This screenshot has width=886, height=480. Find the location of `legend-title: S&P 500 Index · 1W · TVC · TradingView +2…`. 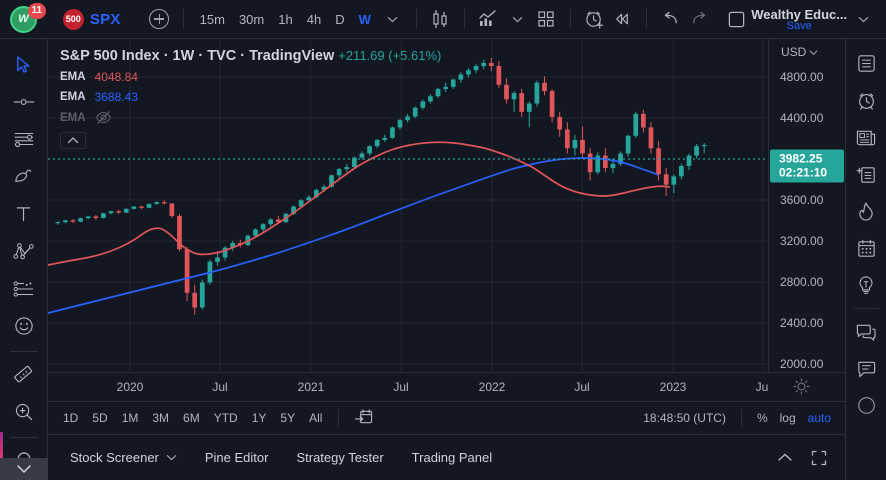

legend-title: S&P 500 Index · 1W · TVC · TradingView +2… is located at coordinates (250, 56).